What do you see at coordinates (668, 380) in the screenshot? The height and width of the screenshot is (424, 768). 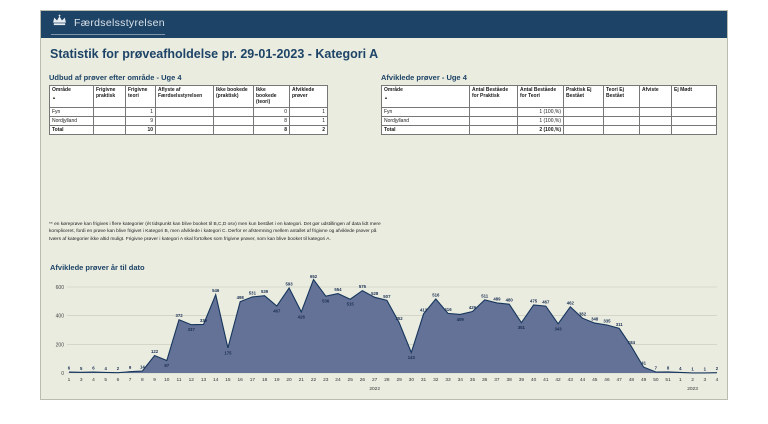 I see `x-tick-label: 51` at bounding box center [668, 380].